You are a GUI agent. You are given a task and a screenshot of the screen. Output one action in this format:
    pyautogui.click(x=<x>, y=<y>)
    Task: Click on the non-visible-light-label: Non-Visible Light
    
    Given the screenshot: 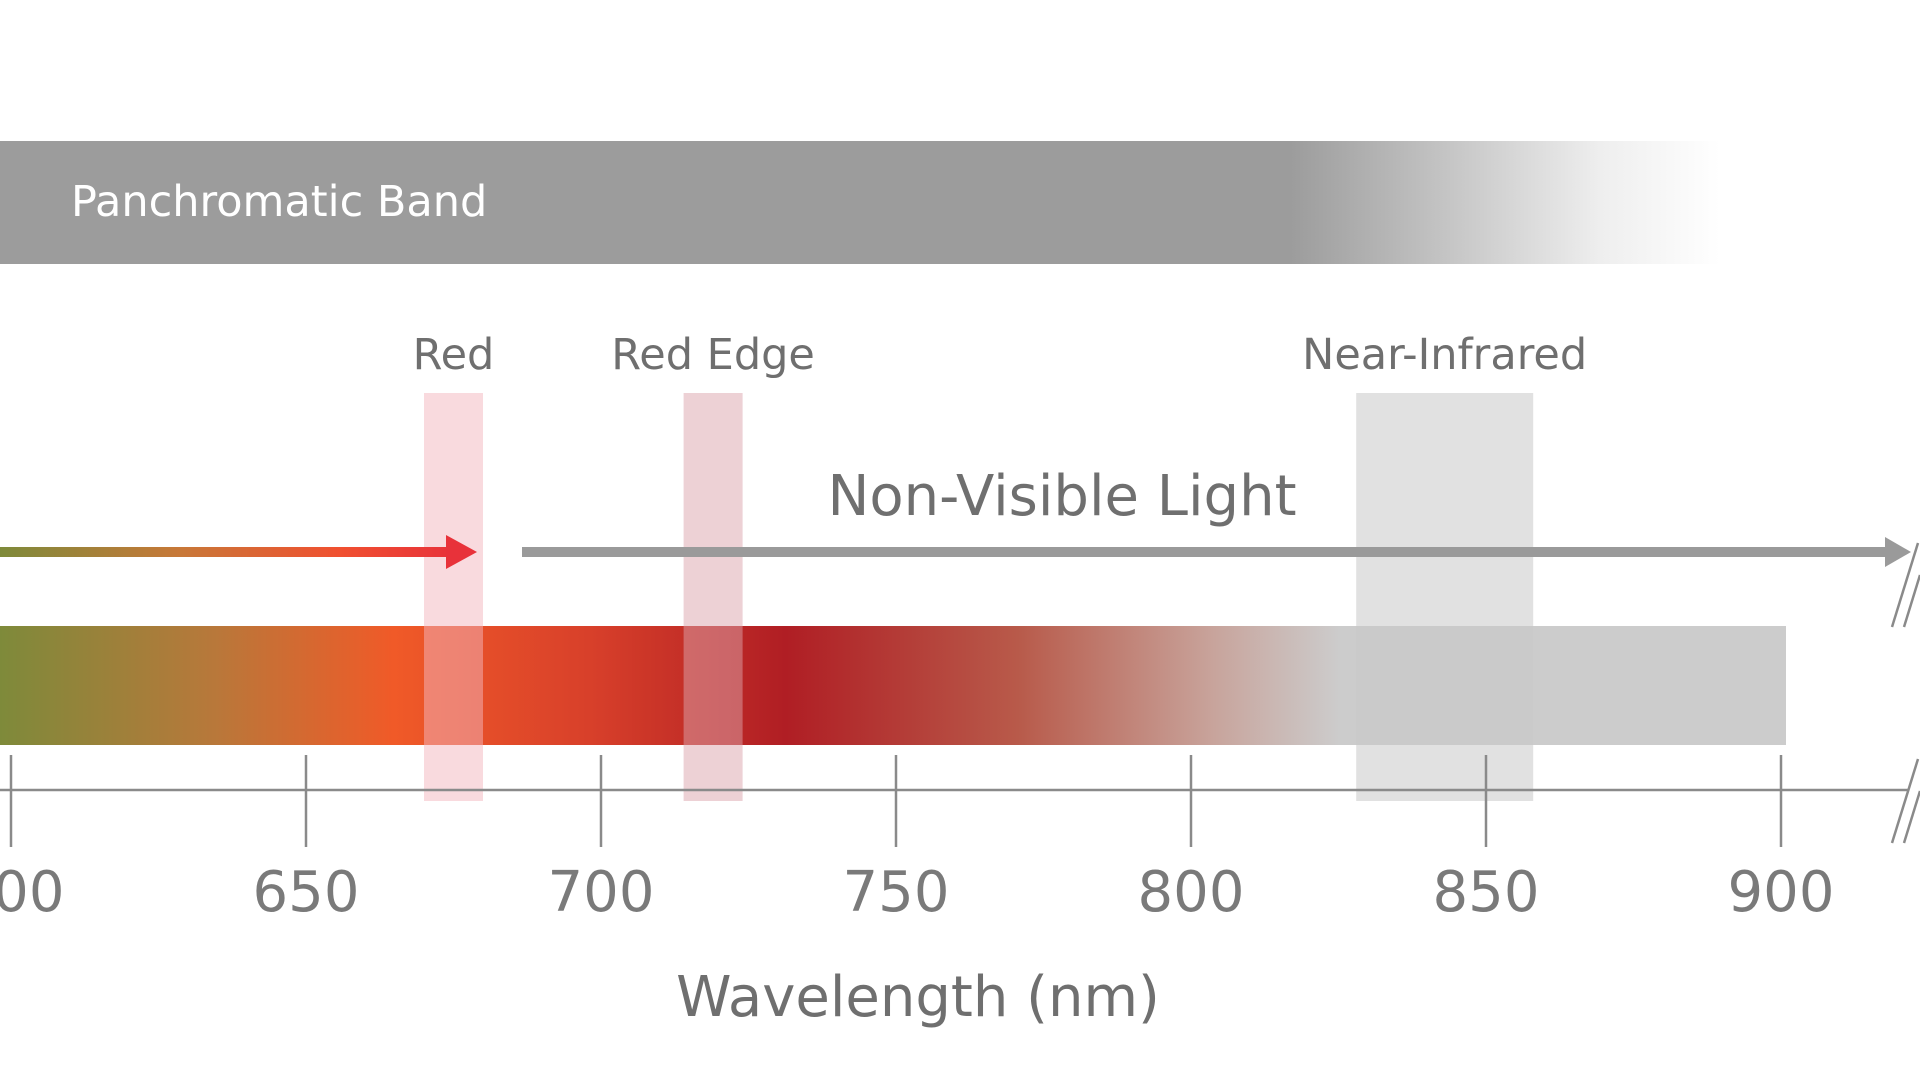 What is the action you would take?
    pyautogui.click(x=1062, y=496)
    